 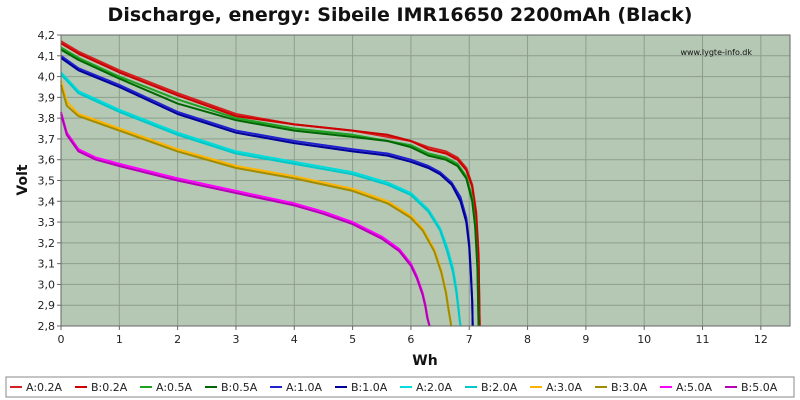 What do you see at coordinates (119, 339) in the screenshot?
I see `x-tick-label: 1` at bounding box center [119, 339].